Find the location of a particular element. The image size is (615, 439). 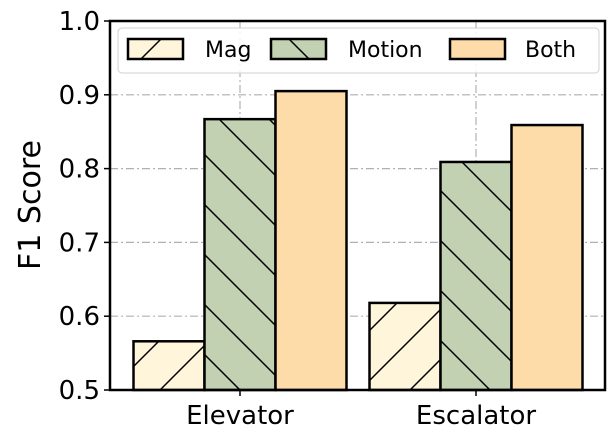

x-tick-label: Escalator is located at coordinates (476, 416).